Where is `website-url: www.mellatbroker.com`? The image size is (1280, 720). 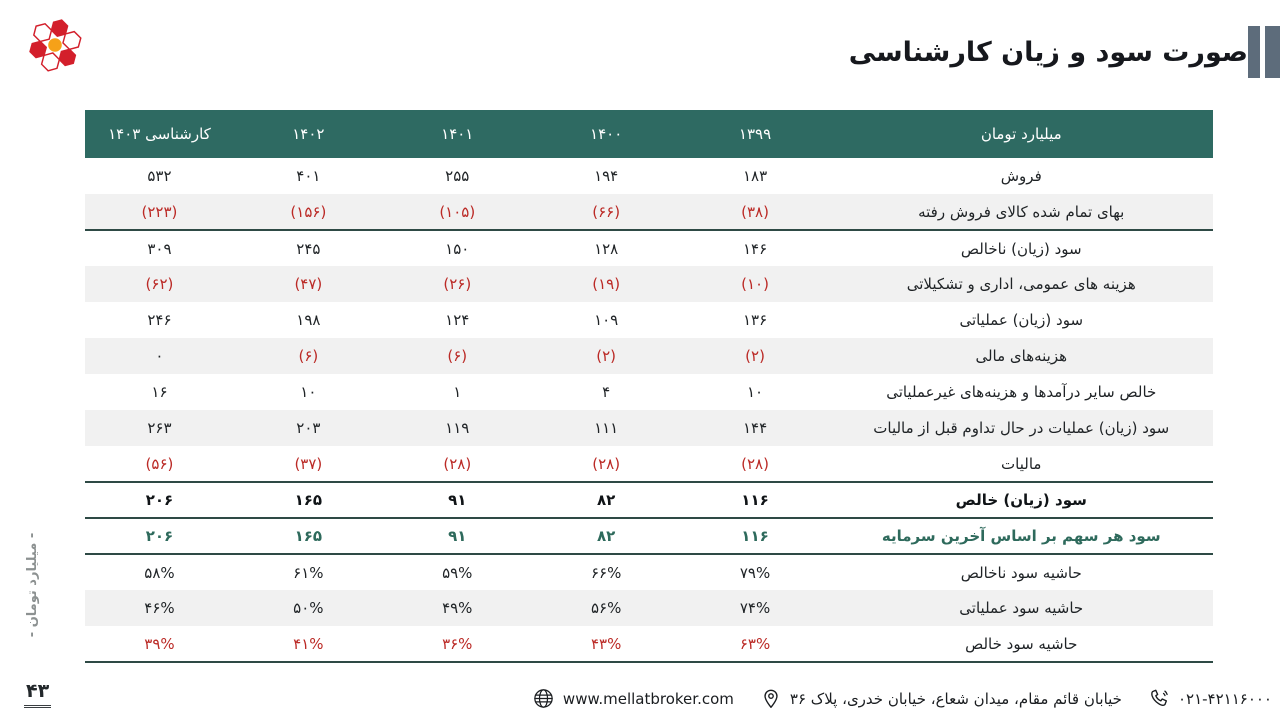 website-url: www.mellatbroker.com is located at coordinates (648, 698).